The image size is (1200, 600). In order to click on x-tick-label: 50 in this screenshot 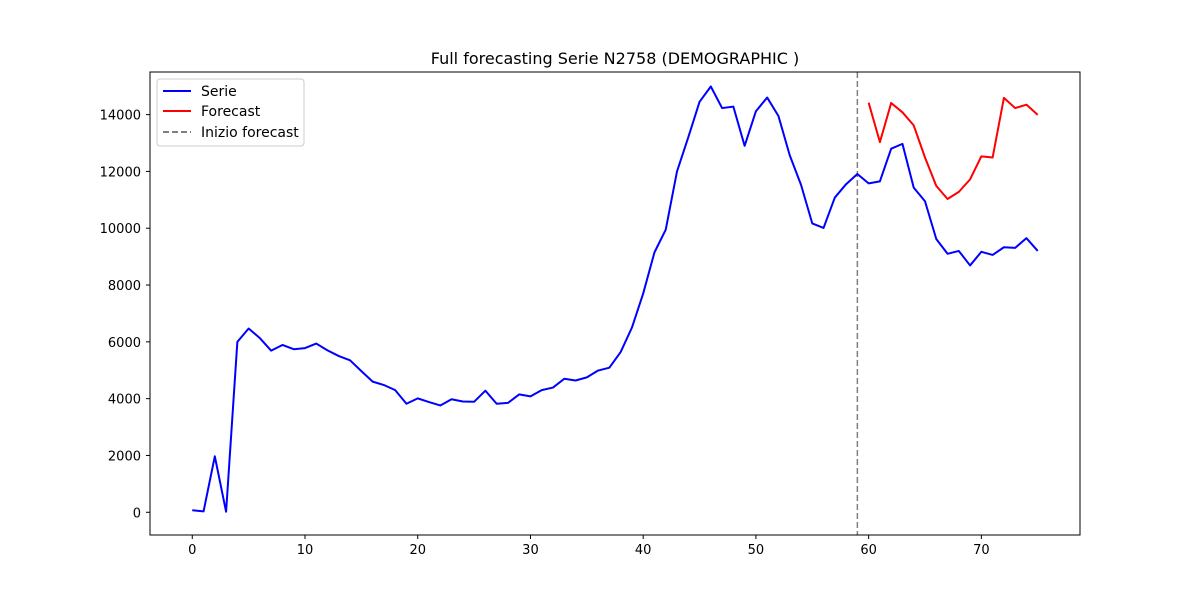, I will do `click(756, 550)`.